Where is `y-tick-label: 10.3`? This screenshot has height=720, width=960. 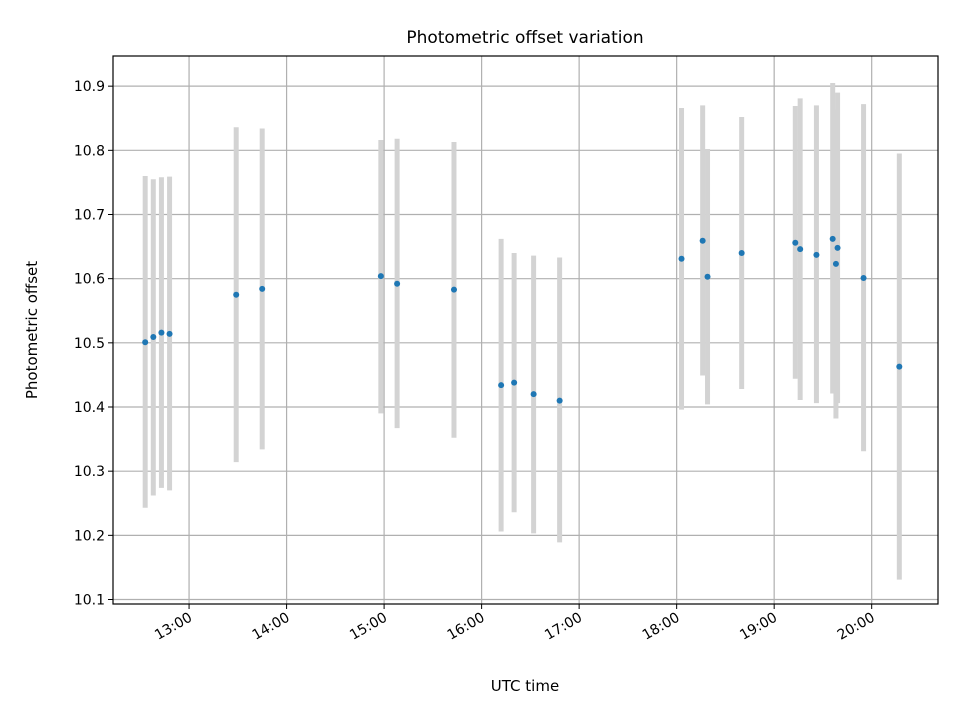
y-tick-label: 10.3 is located at coordinates (89, 472).